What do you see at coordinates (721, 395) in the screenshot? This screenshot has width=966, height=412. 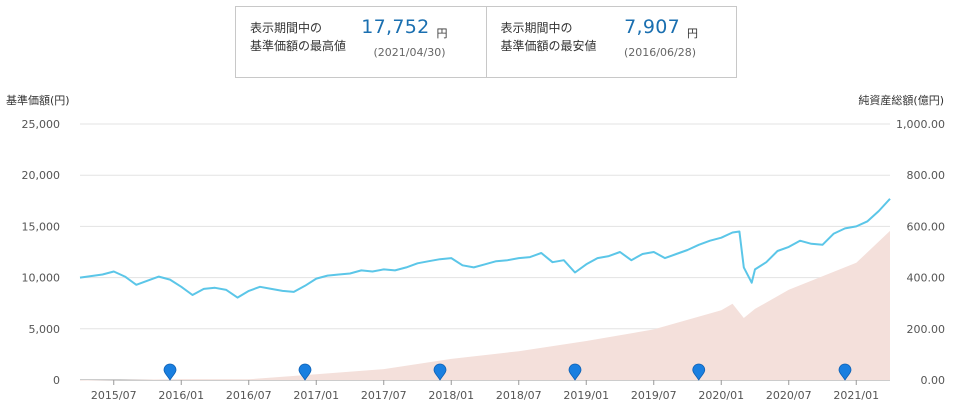 I see `x-tick-label: 2020/01` at bounding box center [721, 395].